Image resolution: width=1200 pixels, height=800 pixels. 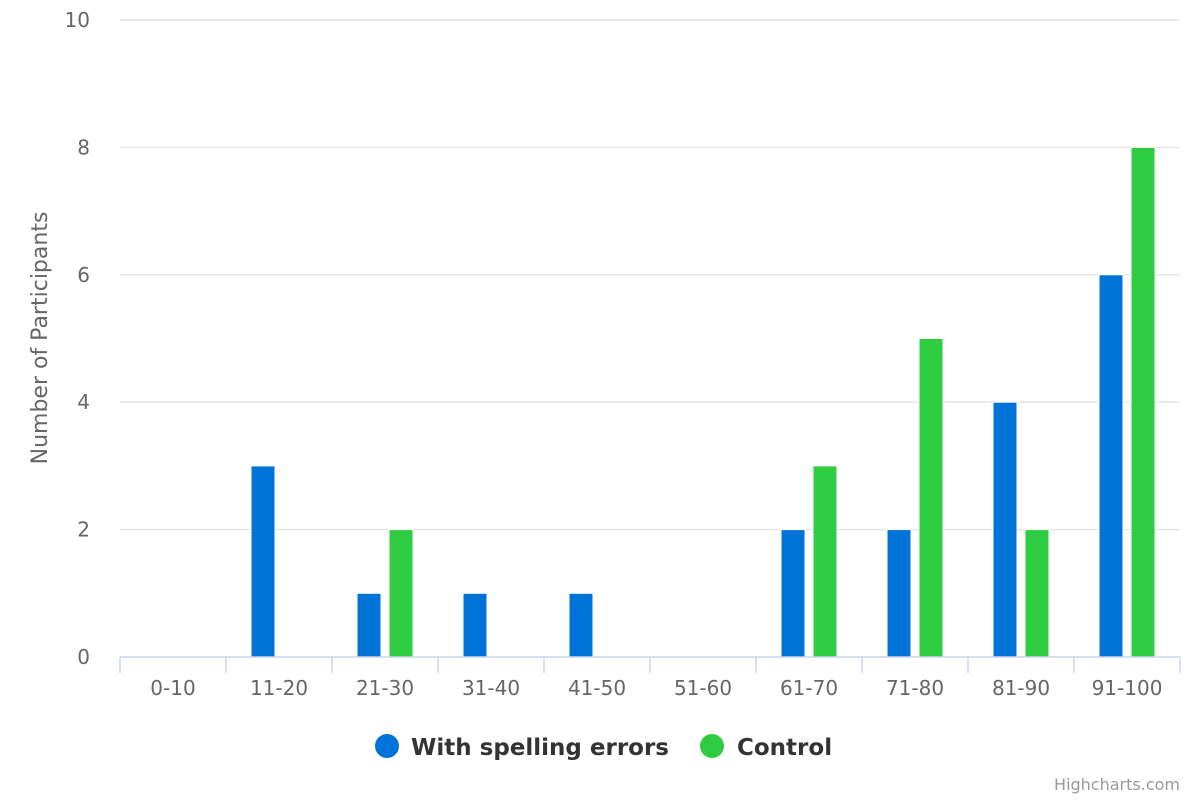 I want to click on y-axis-labels: 0 2 4 6 8 10, so click(x=77, y=338).